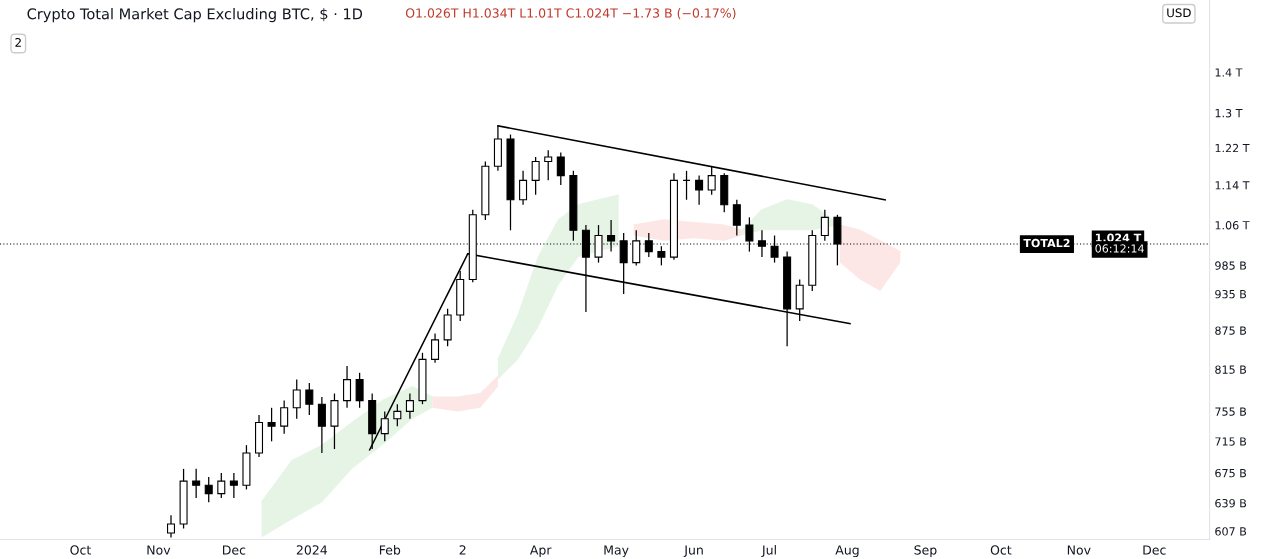  What do you see at coordinates (1232, 225) in the screenshot?
I see `y-tick-label: 1.06 T` at bounding box center [1232, 225].